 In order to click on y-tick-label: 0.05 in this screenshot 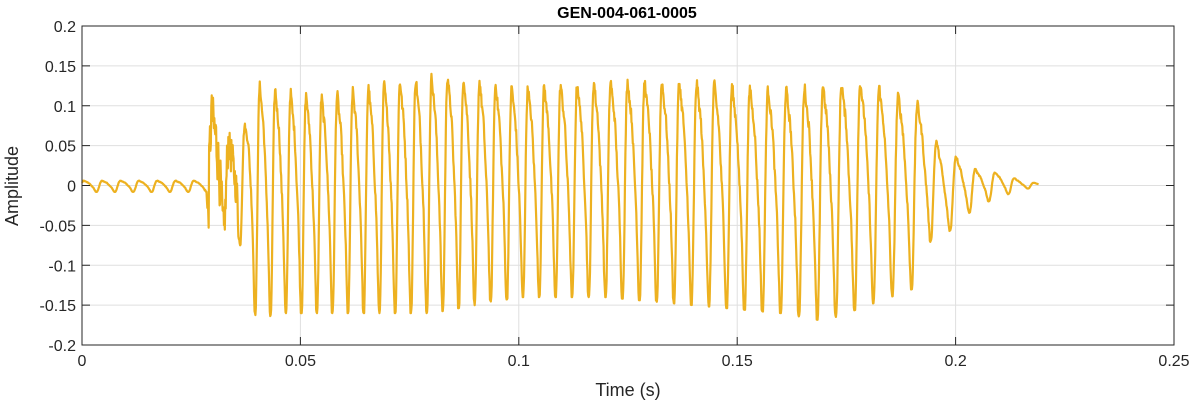, I will do `click(60, 147)`.